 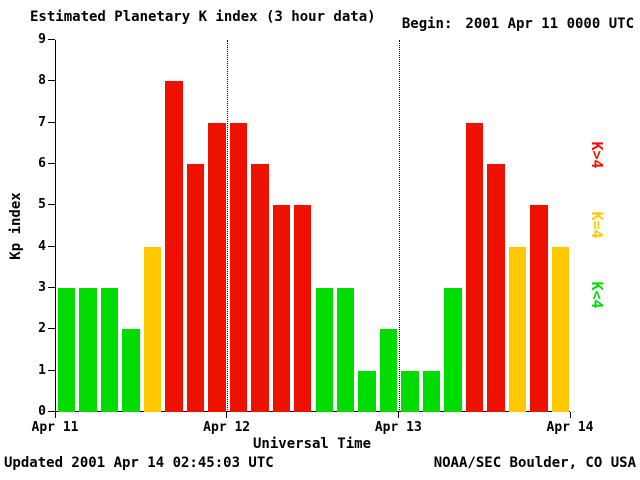 I want to click on legend-item-low: K<4, so click(x=597, y=295).